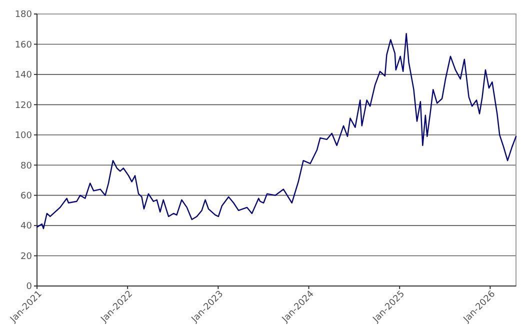  Describe the element at coordinates (23, 45) in the screenshot. I see `y-tick-label: 160` at that location.